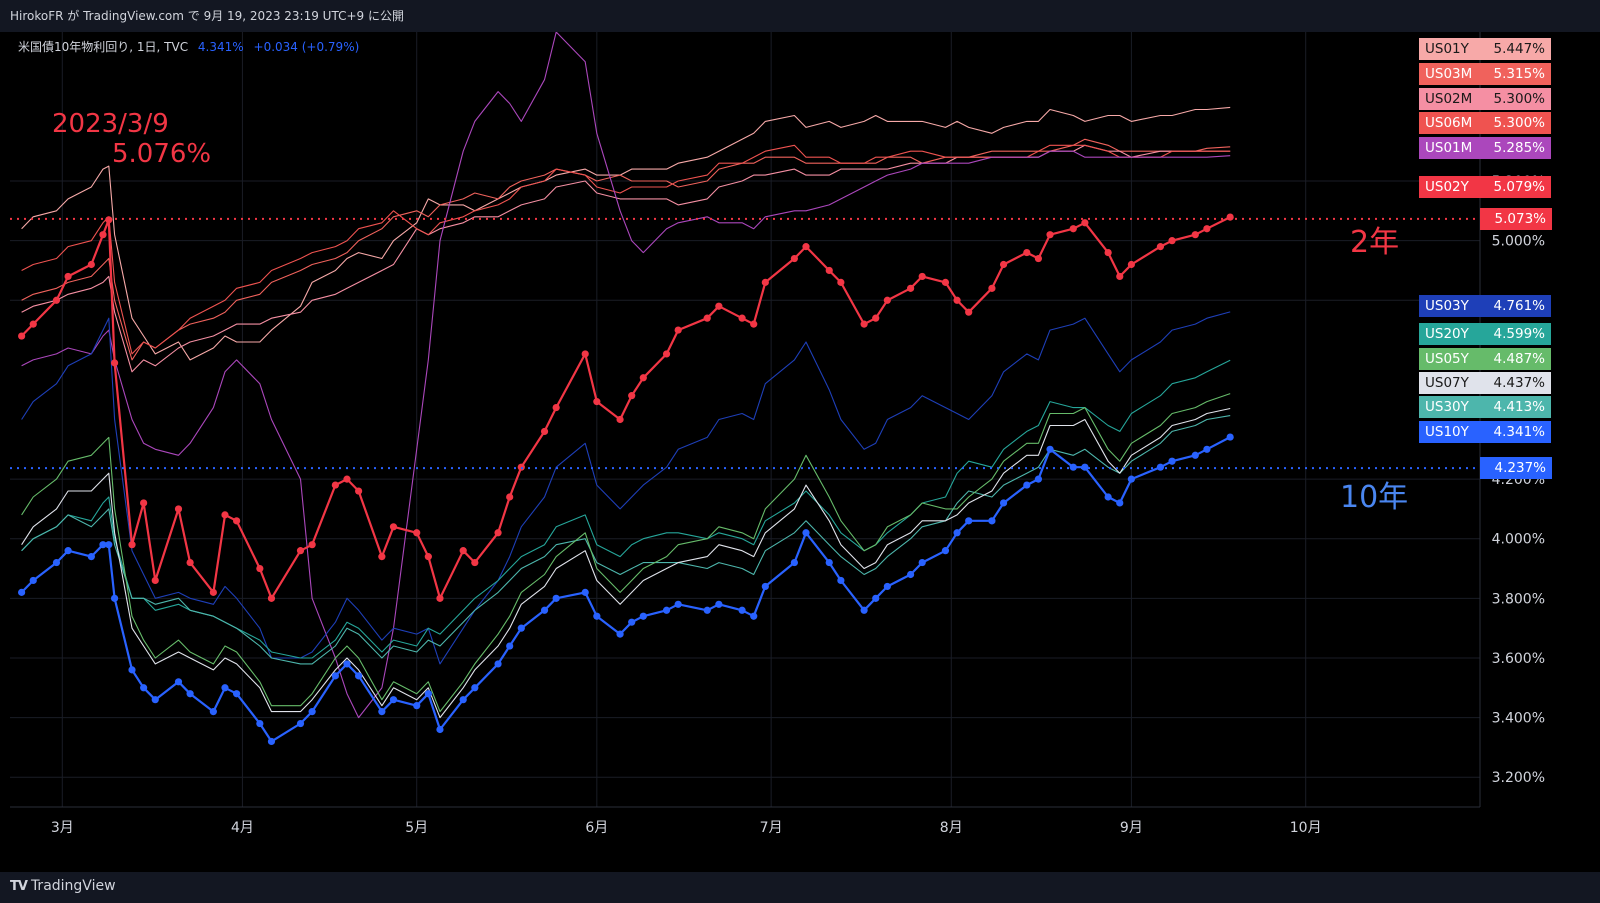 The height and width of the screenshot is (903, 1600). I want to click on scale-label-us03m: US03M 5.315%, so click(1485, 74).